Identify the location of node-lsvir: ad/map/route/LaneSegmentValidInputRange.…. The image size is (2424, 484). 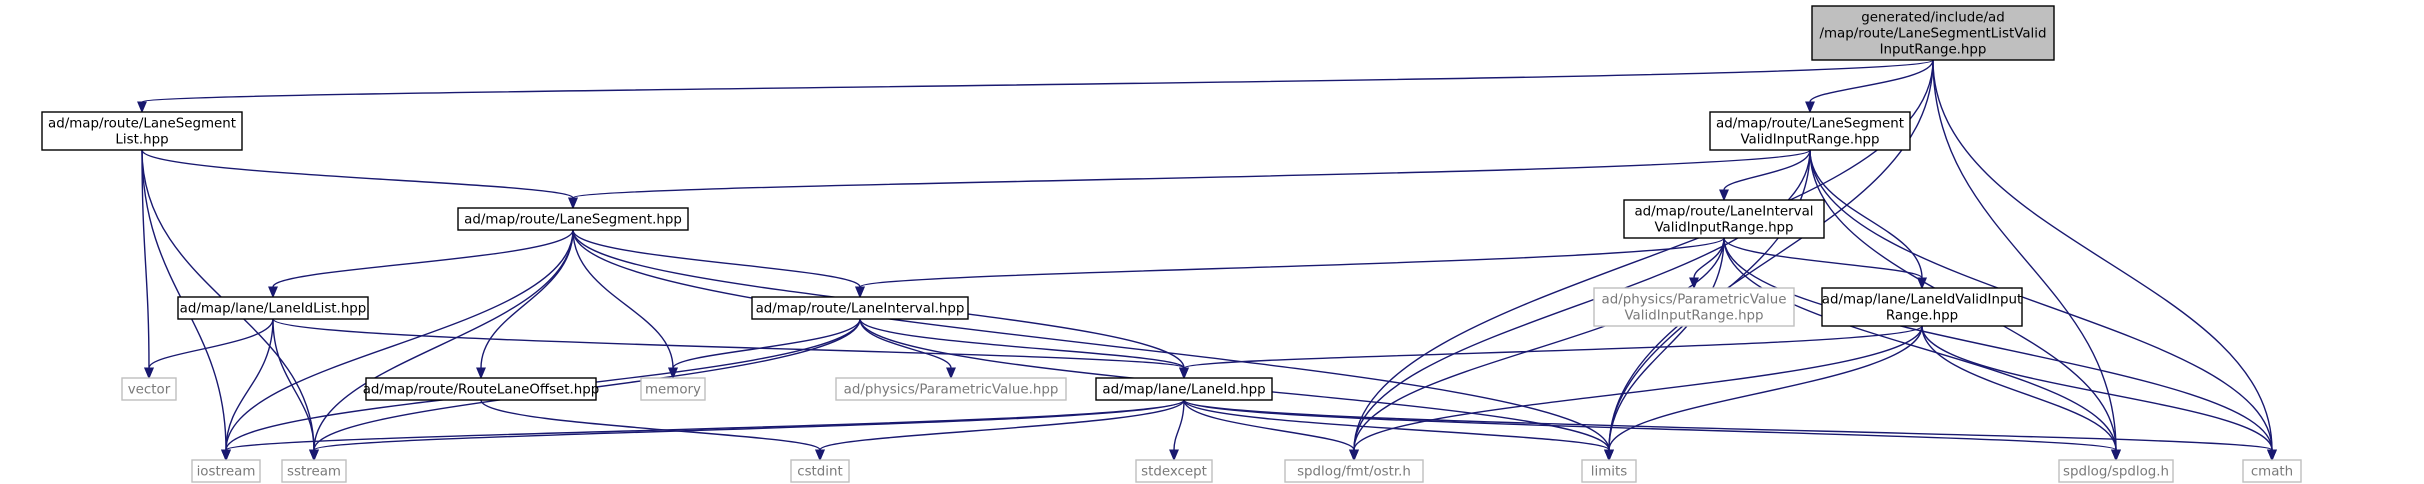
(1810, 131).